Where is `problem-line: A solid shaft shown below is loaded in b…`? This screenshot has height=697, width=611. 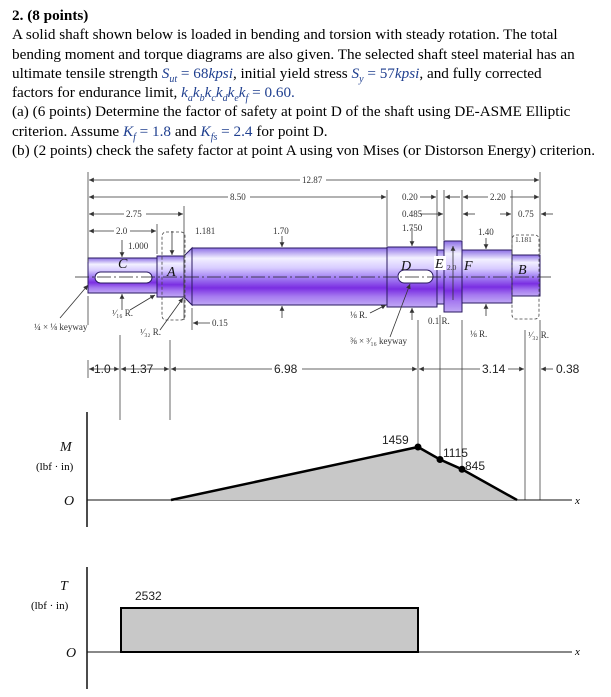
problem-line: A solid shaft shown below is loaded in b… is located at coordinates (285, 35).